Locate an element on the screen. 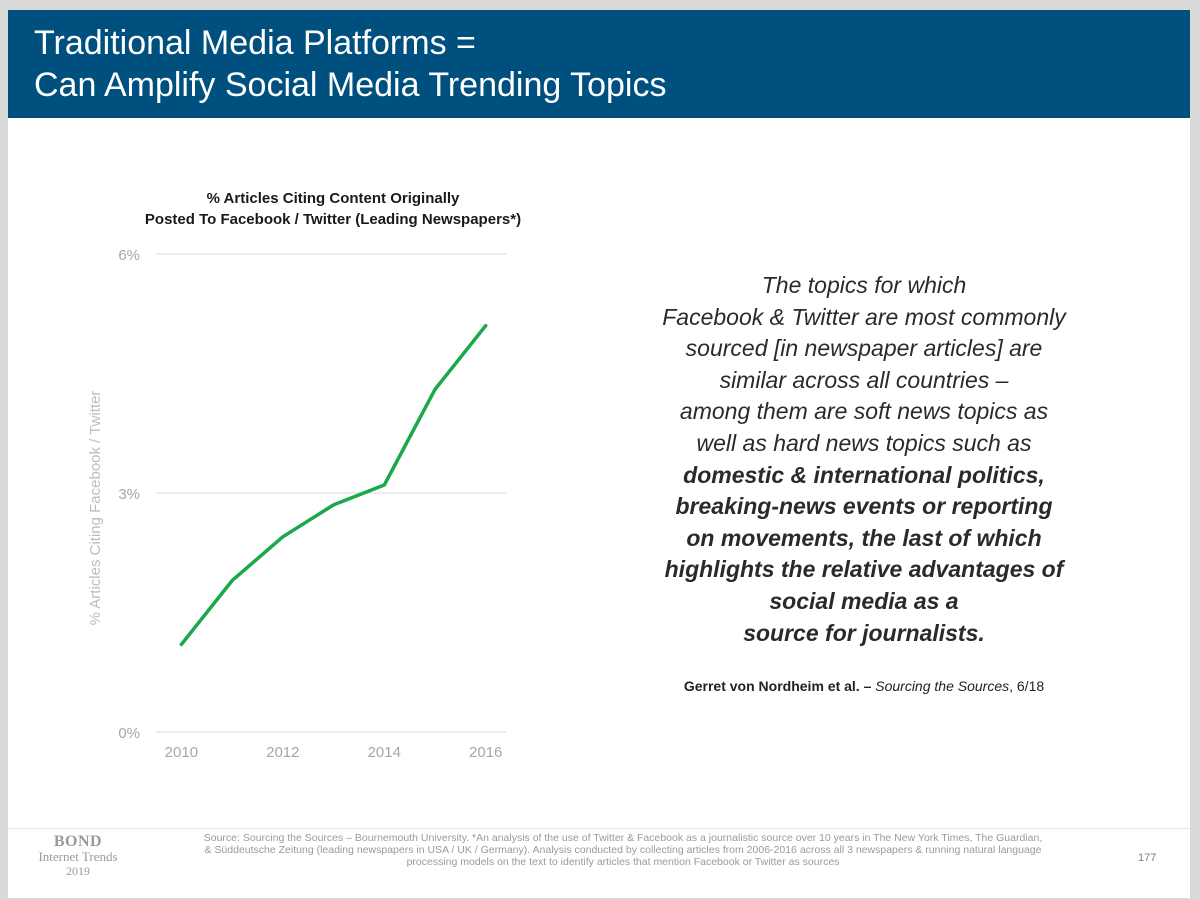  x-tick-label: 2016 is located at coordinates (485, 752).